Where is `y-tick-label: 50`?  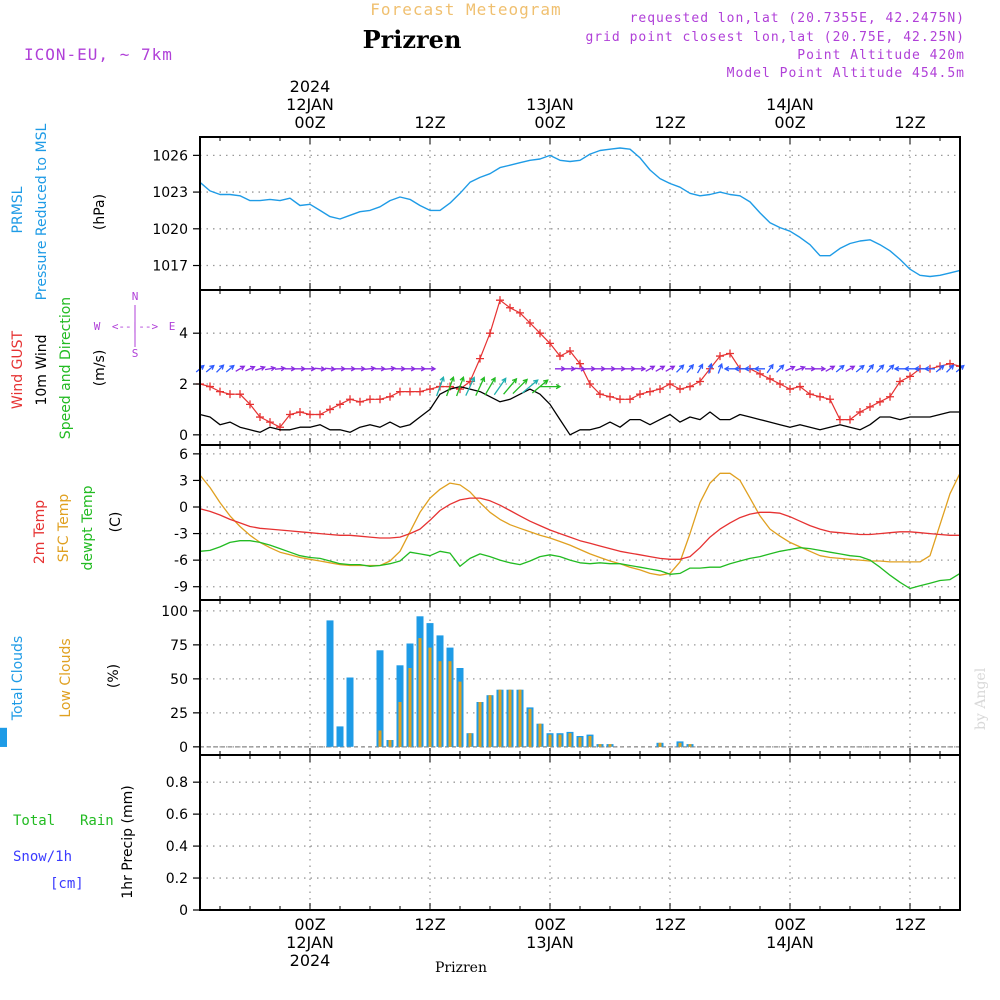 y-tick-label: 50 is located at coordinates (179, 680).